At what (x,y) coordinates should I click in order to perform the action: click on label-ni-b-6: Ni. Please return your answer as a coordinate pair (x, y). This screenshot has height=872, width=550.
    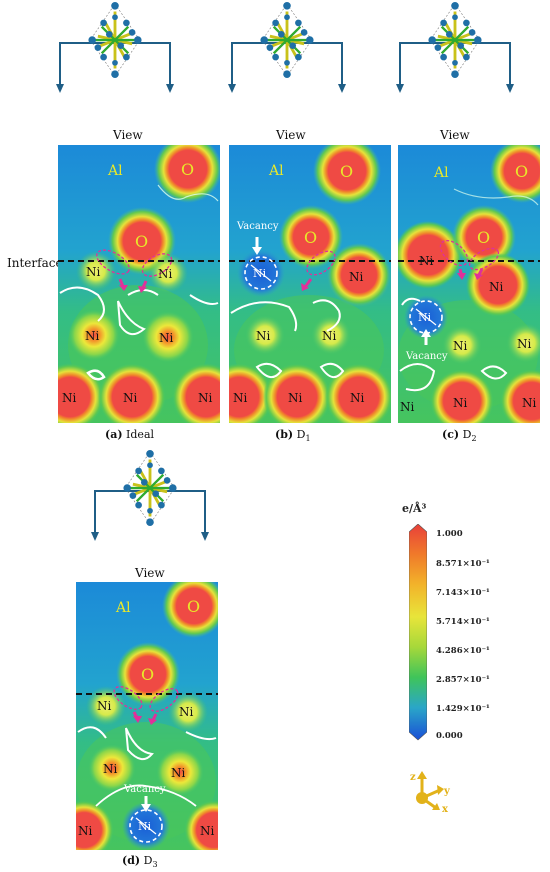
    Looking at the image, I should click on (357, 398).